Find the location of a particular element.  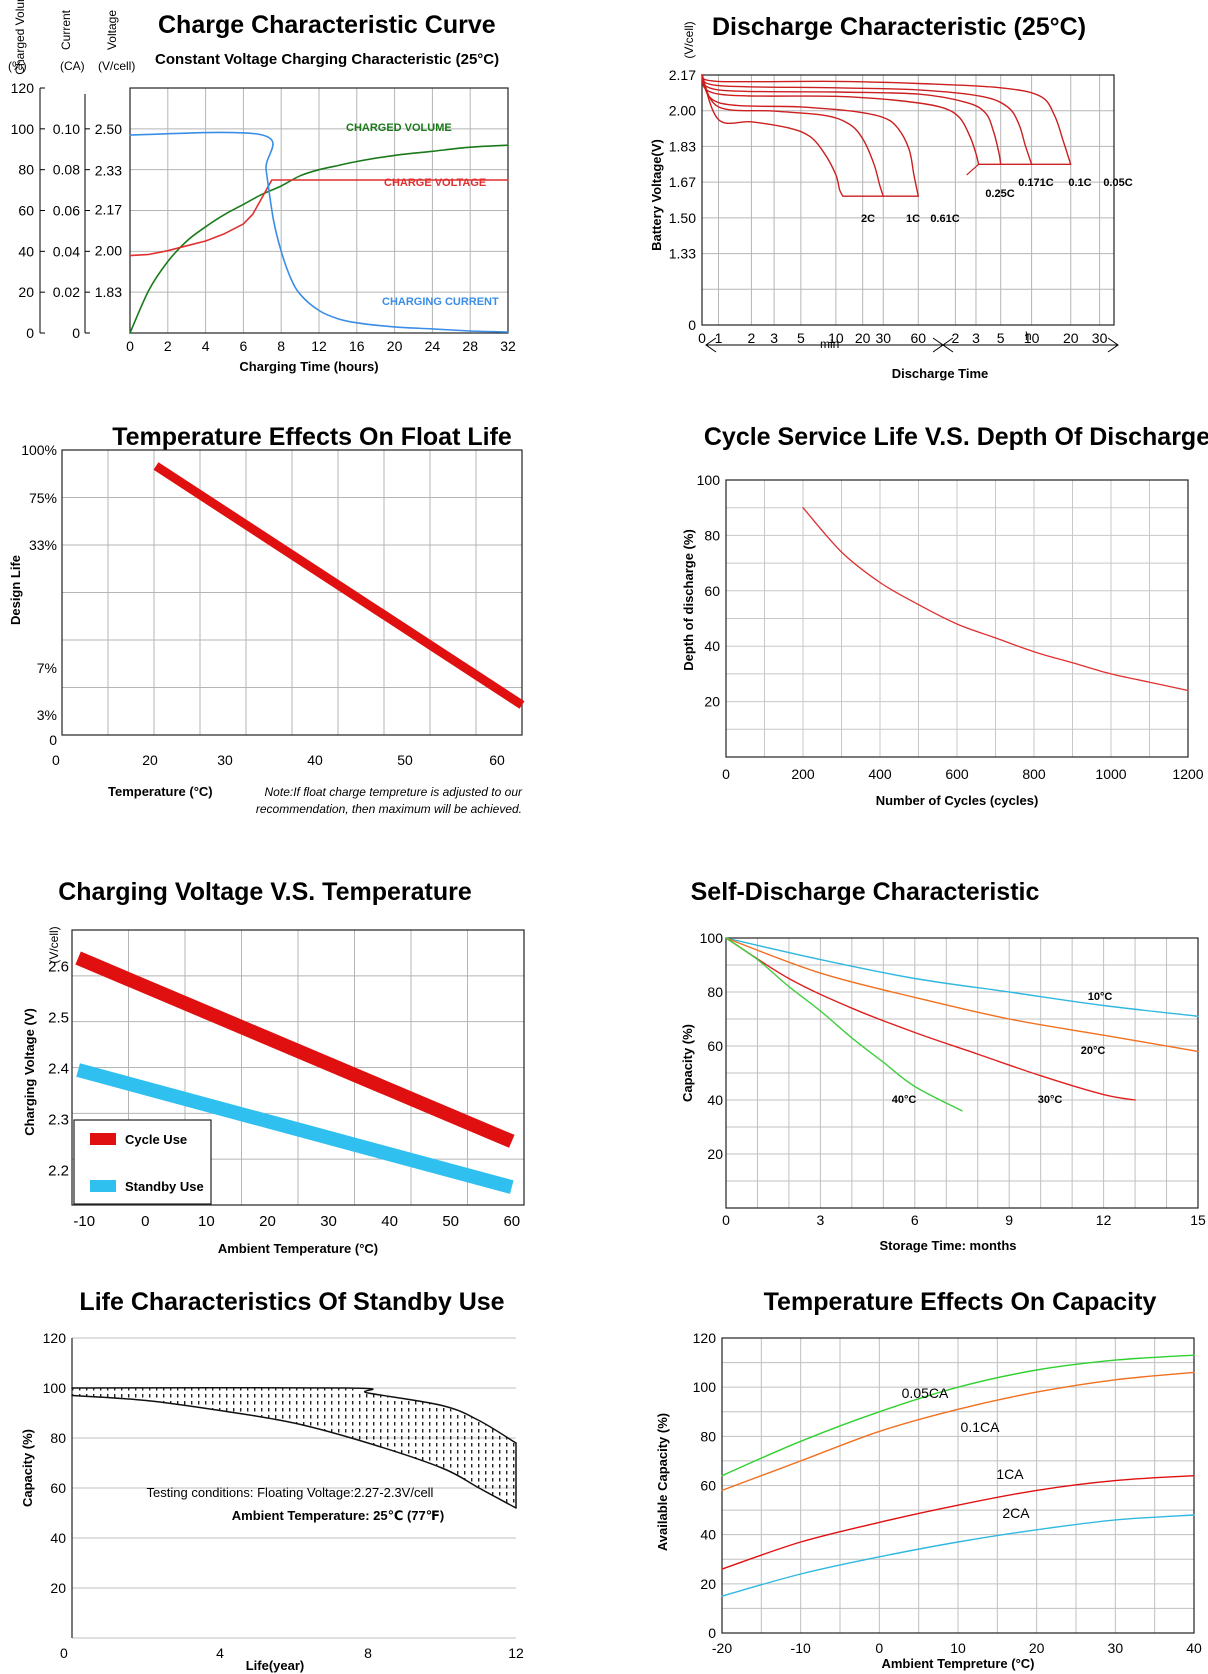

y-tick-label: 0 is located at coordinates (53, 740).